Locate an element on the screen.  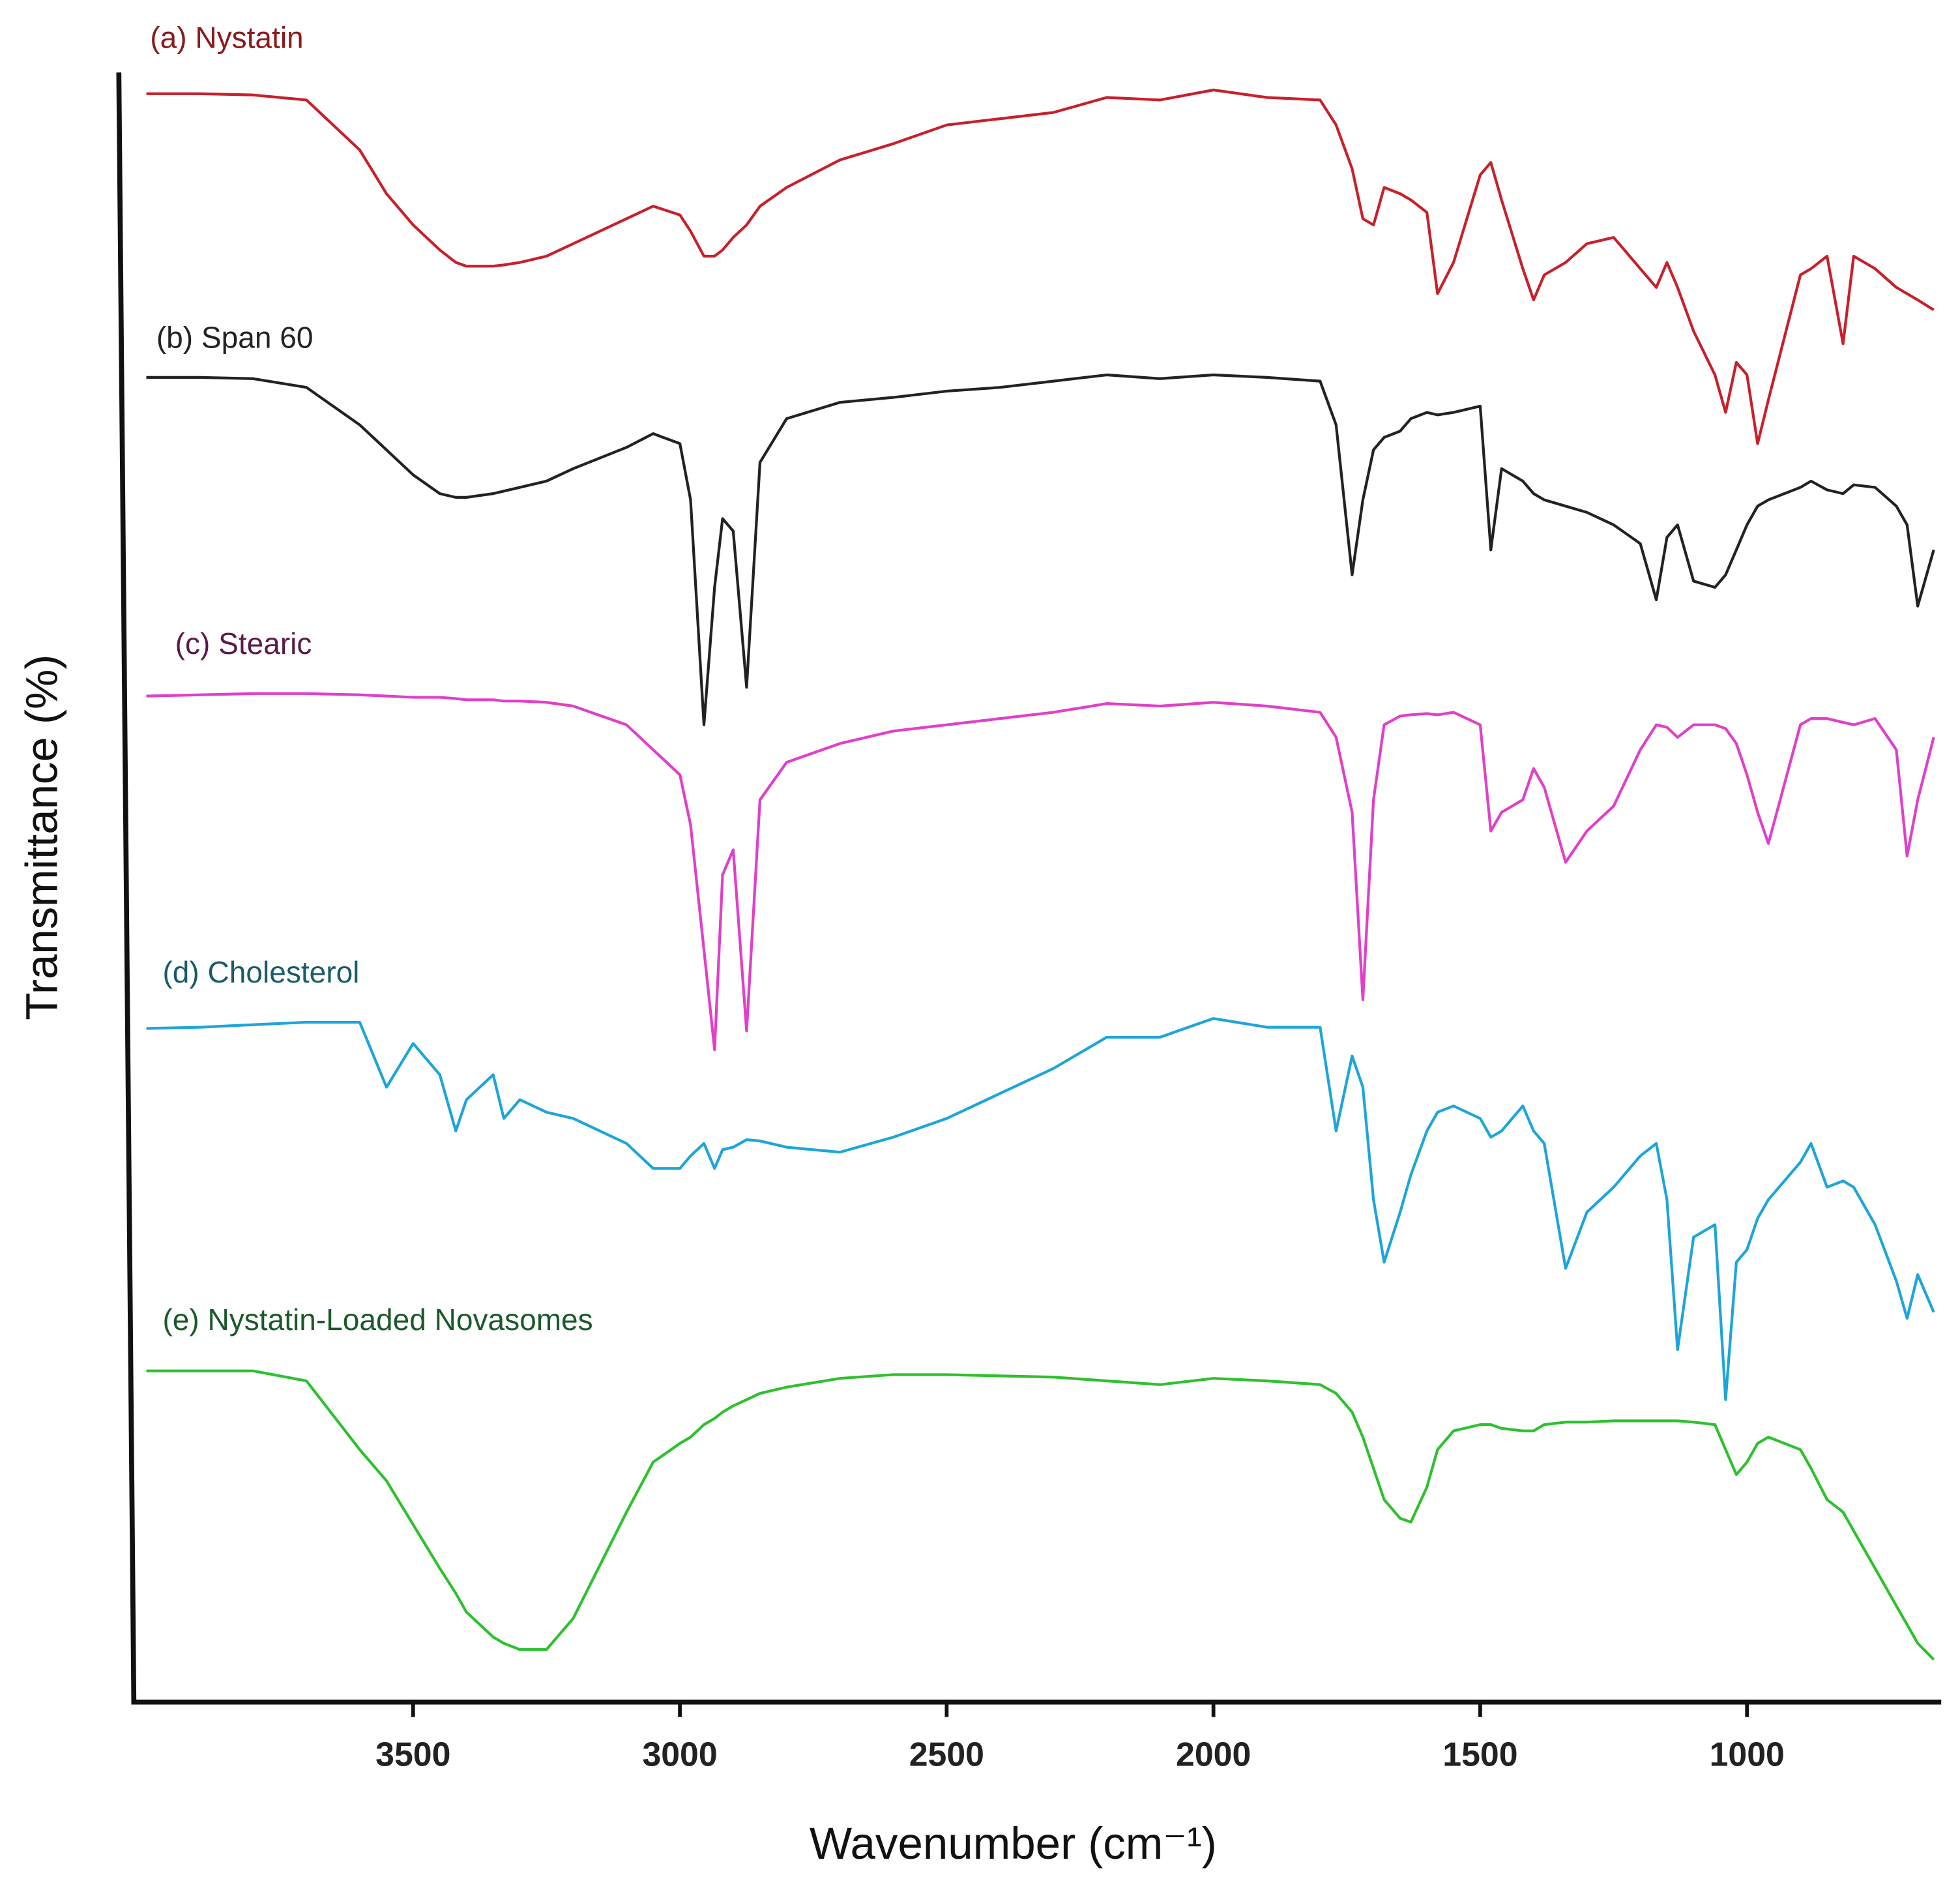
x-tick-label: 3000 is located at coordinates (680, 1754).